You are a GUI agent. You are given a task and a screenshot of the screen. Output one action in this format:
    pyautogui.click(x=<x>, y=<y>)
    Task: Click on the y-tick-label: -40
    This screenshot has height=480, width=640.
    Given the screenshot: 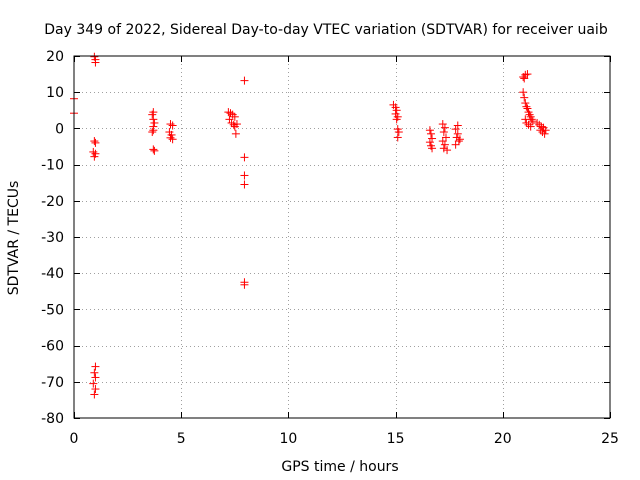 What is the action you would take?
    pyautogui.click(x=52, y=274)
    